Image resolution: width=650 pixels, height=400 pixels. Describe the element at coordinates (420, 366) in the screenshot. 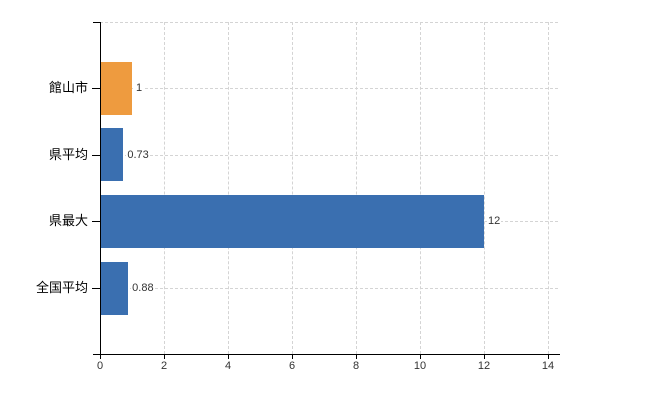

I see `x-tick-label: 10` at that location.